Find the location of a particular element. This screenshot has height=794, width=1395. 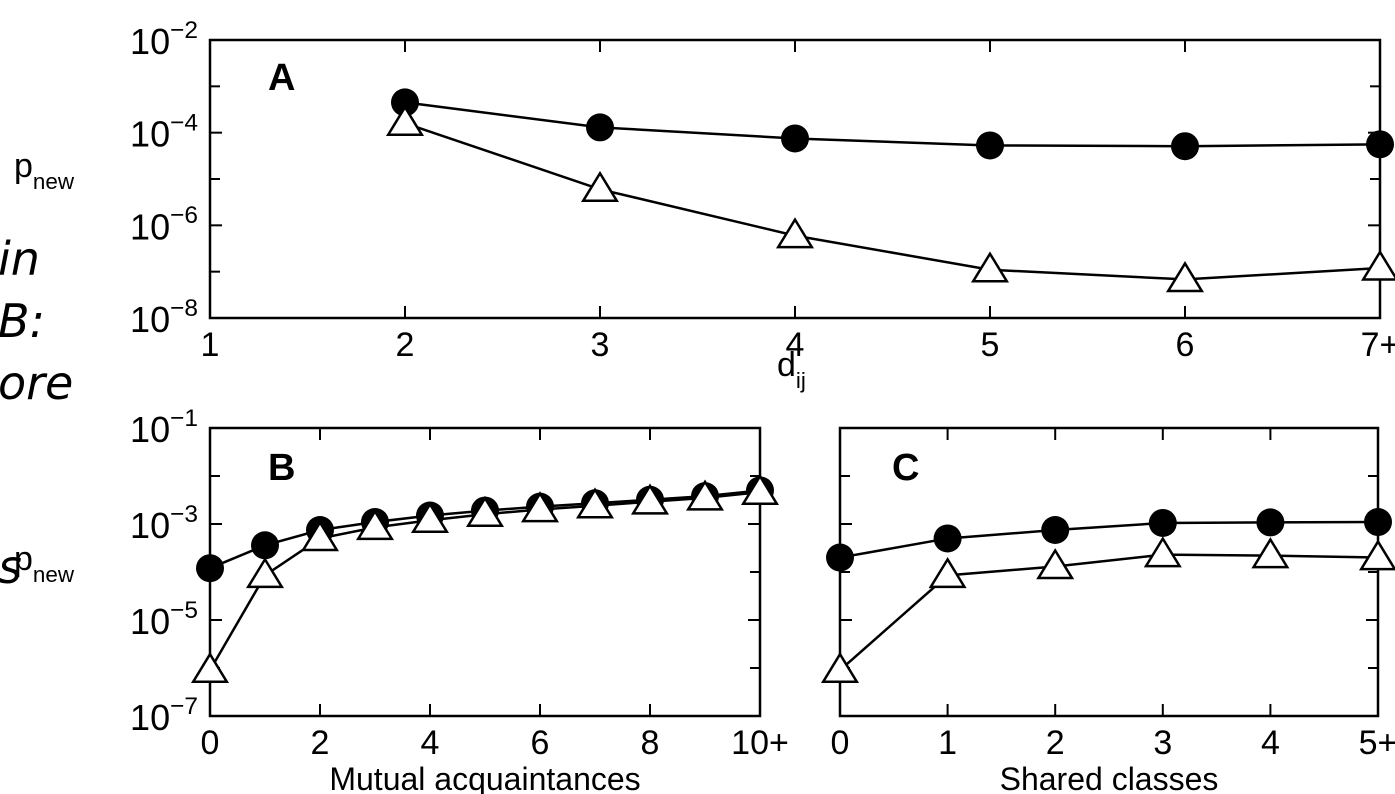

y-tick-label: 10⁻⁸ is located at coordinates (164, 317).